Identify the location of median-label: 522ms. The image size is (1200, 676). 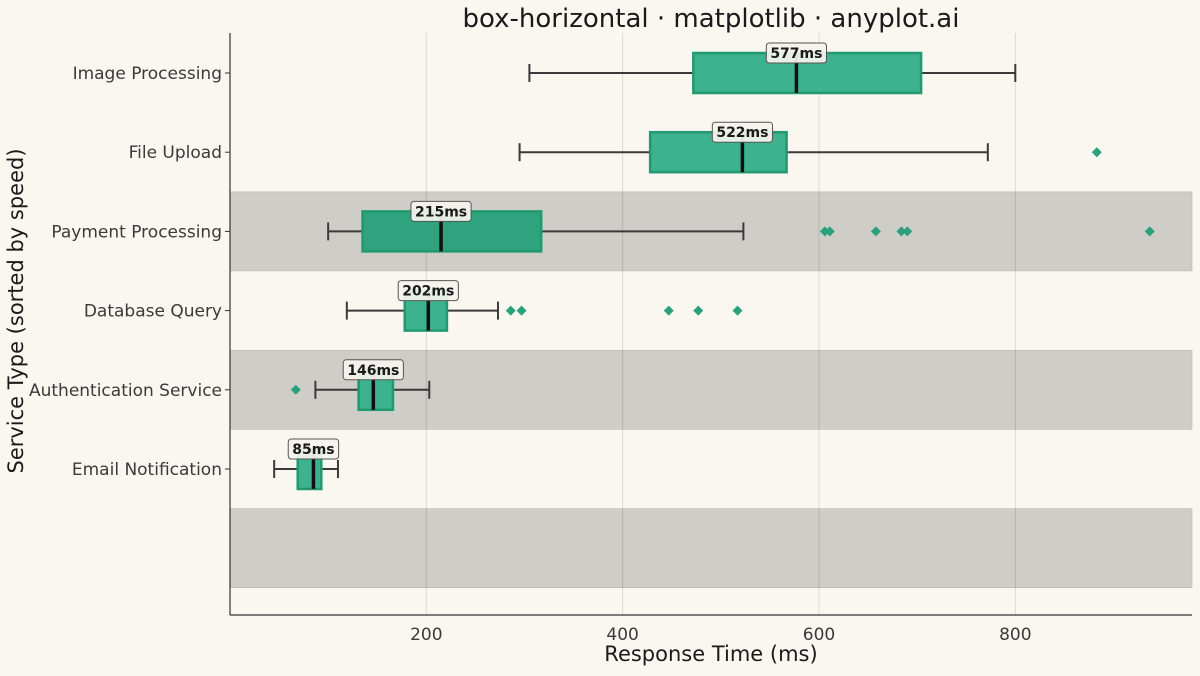
(742, 133).